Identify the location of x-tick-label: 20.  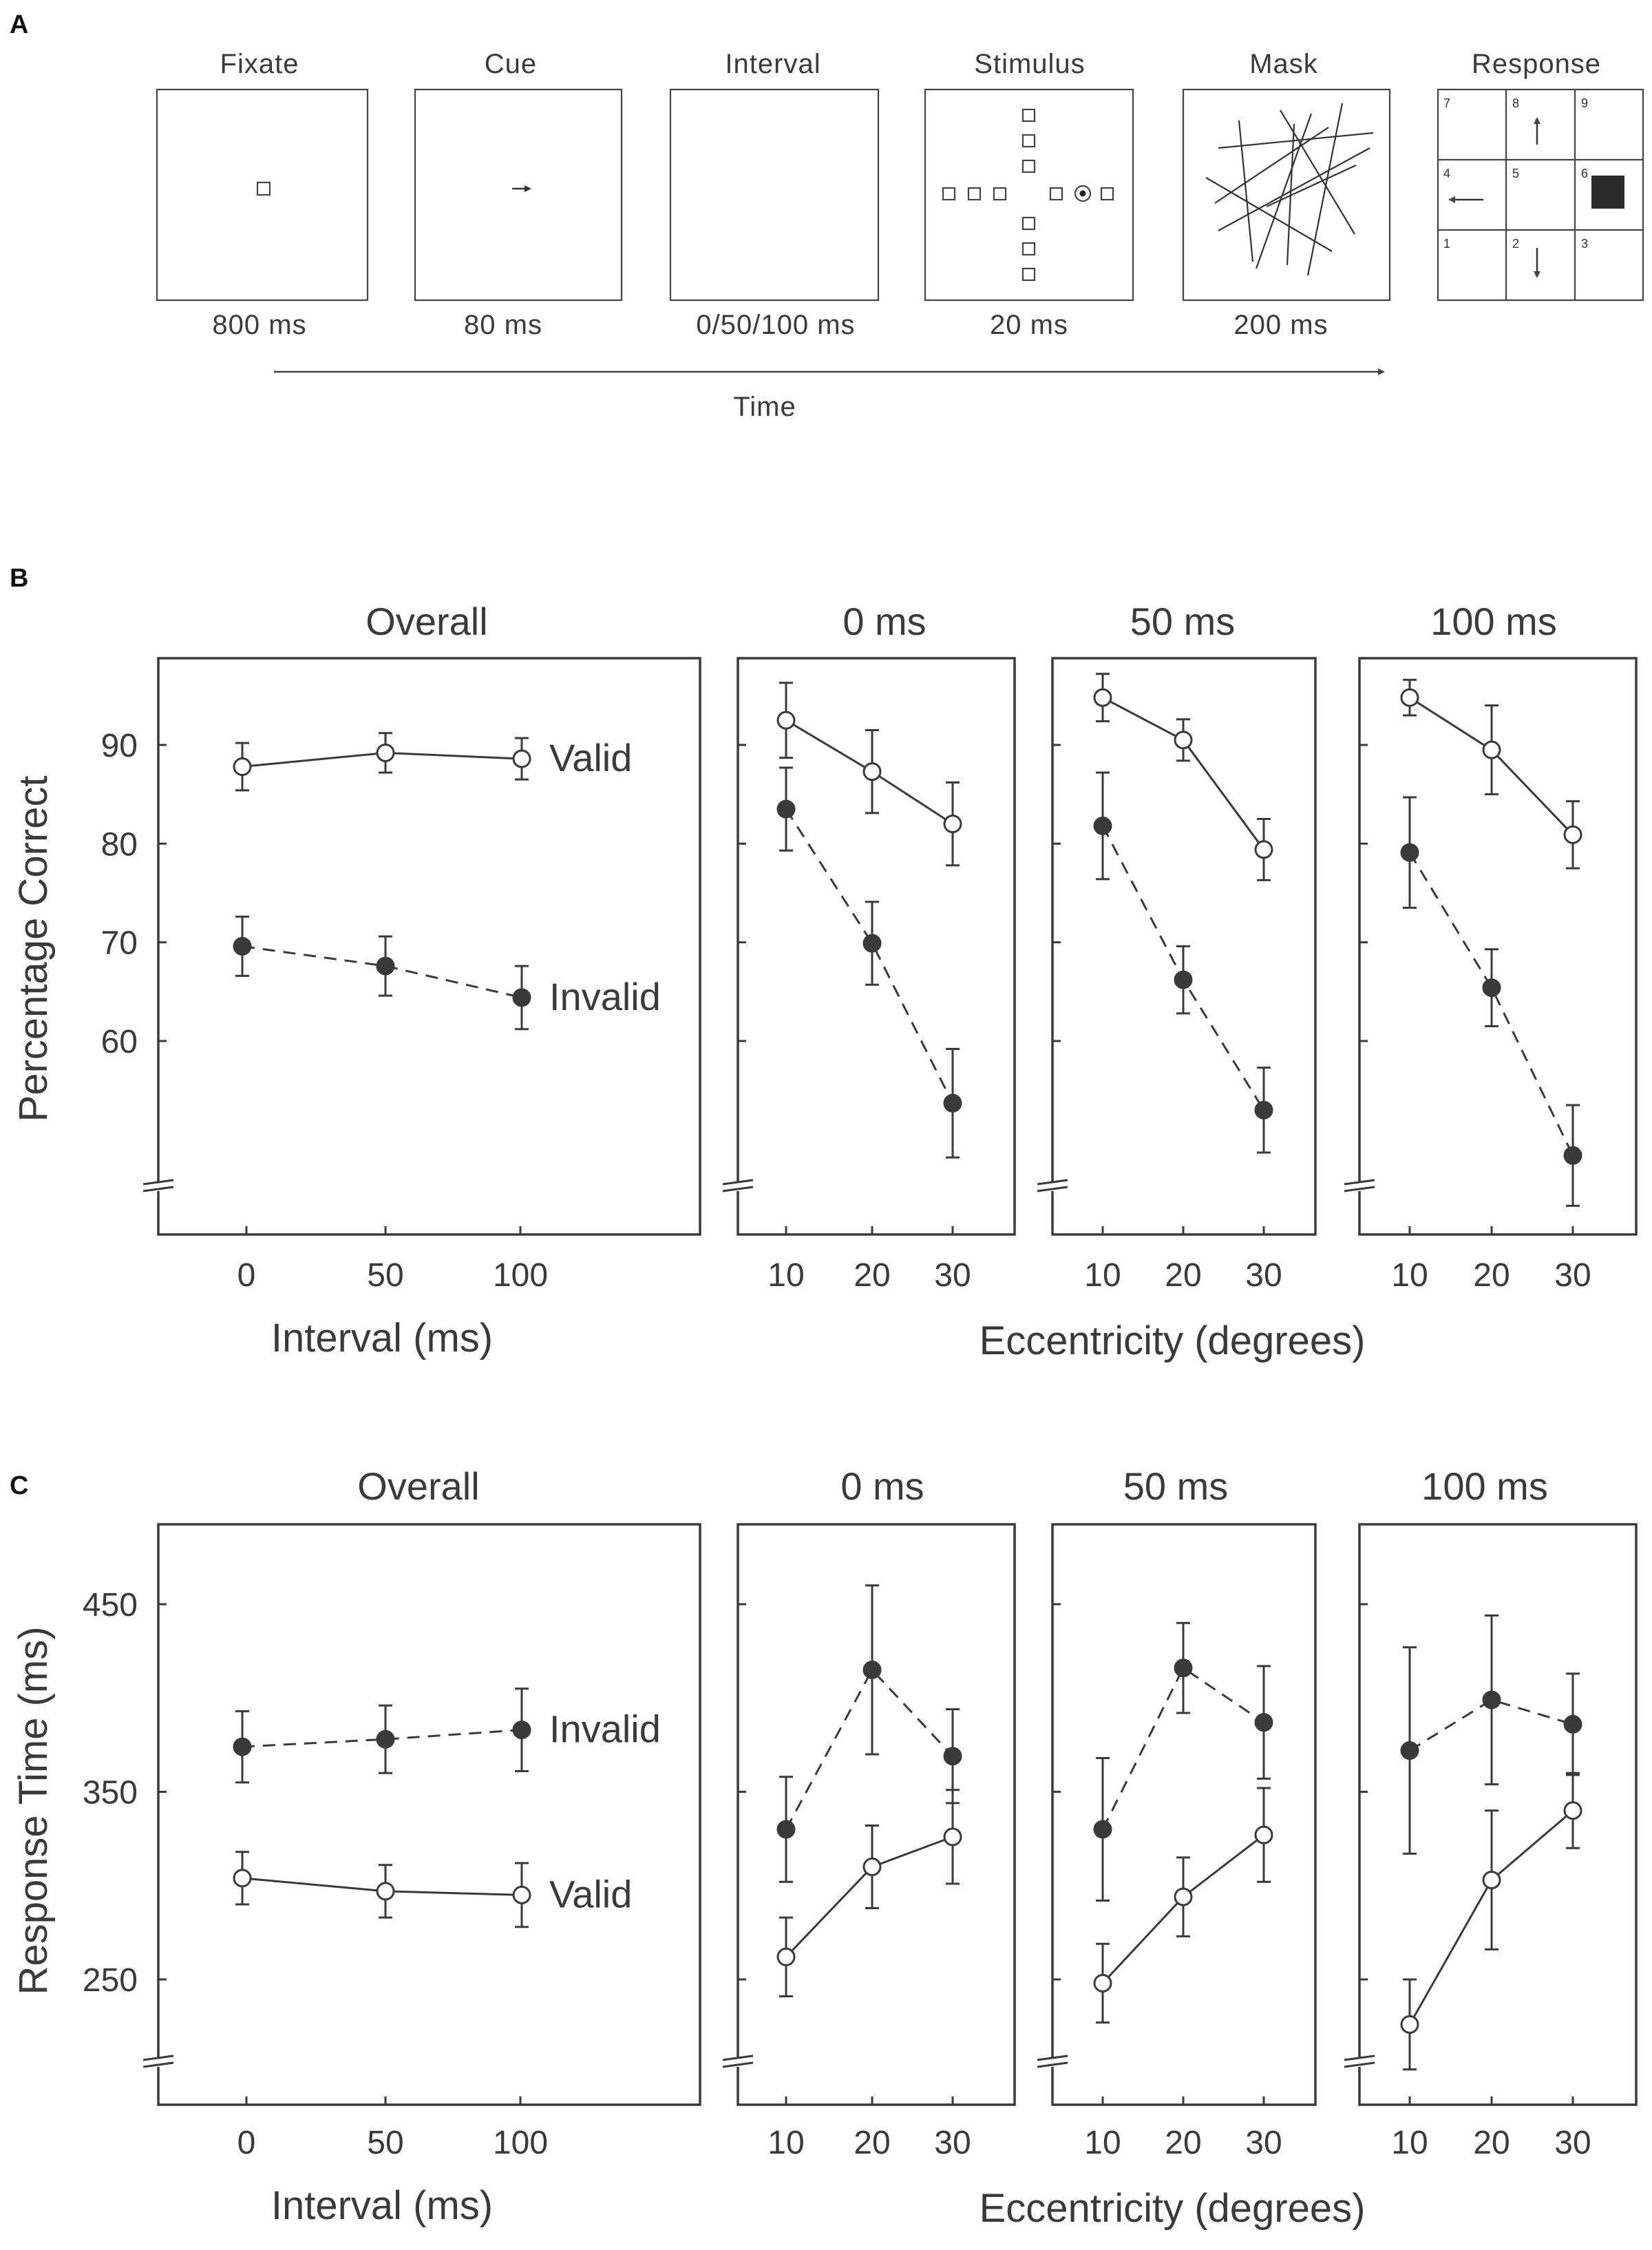
(872, 2143).